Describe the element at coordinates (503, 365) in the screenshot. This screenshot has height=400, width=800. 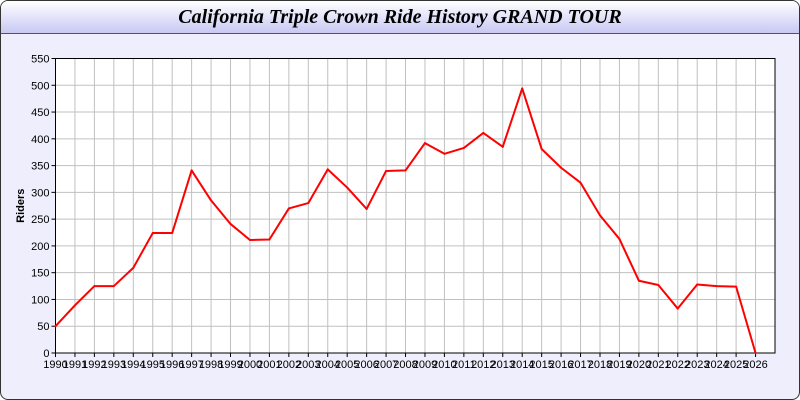
I see `x-tick-label: 2013` at that location.